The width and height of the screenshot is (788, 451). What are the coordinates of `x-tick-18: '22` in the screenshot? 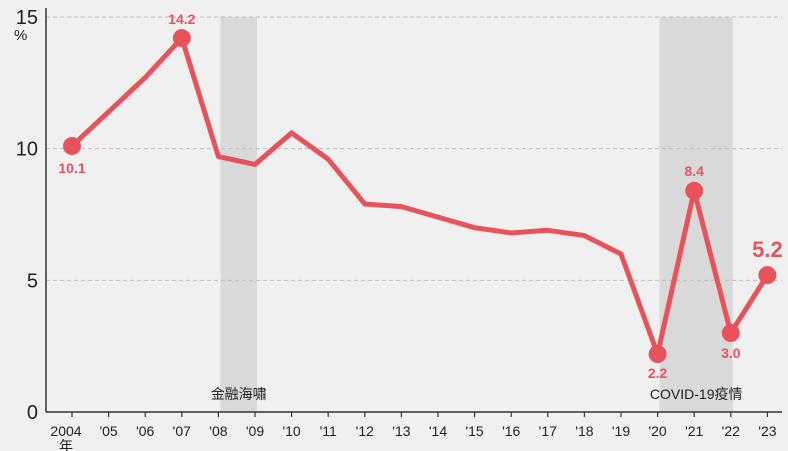 It's located at (731, 431).